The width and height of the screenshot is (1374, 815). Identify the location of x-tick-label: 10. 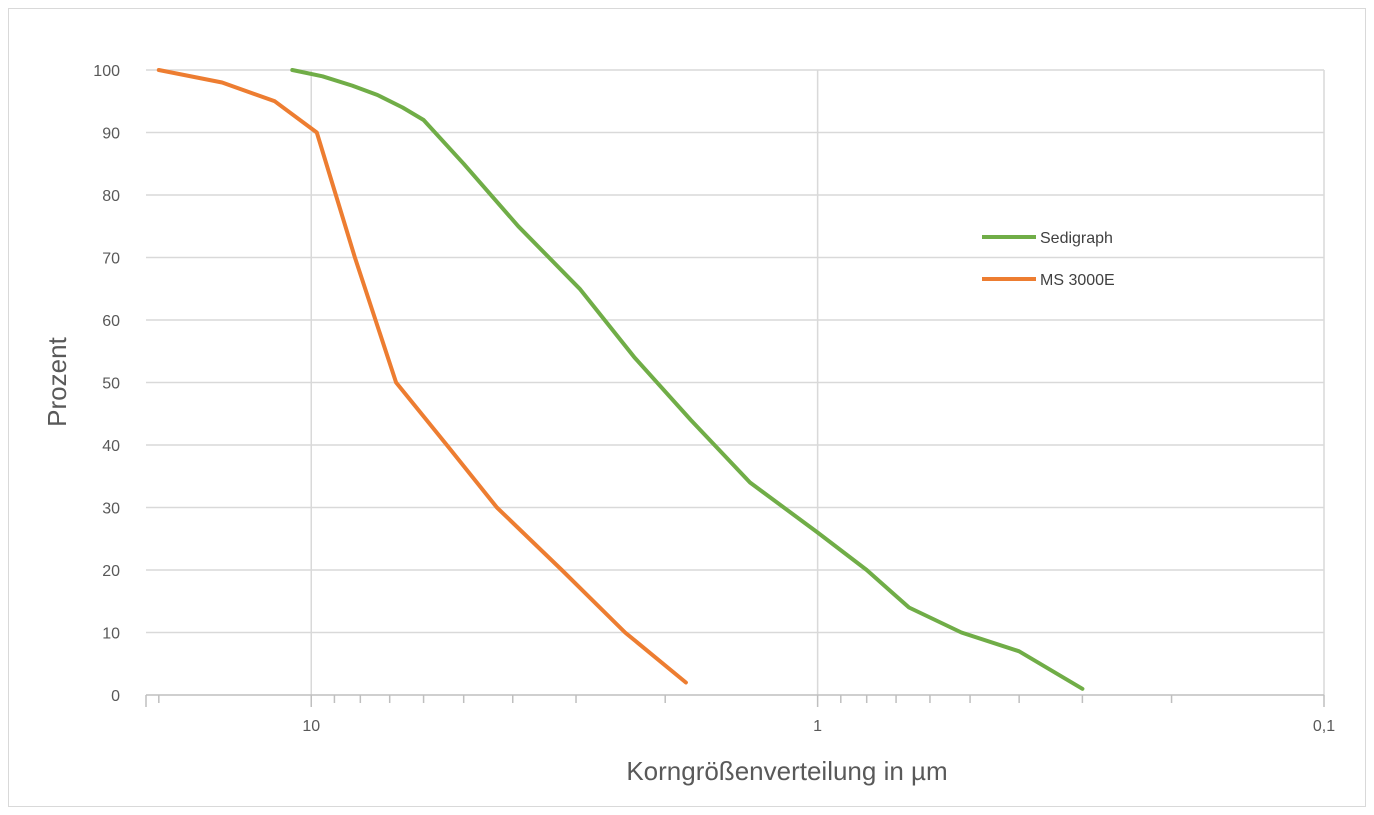
(311, 726).